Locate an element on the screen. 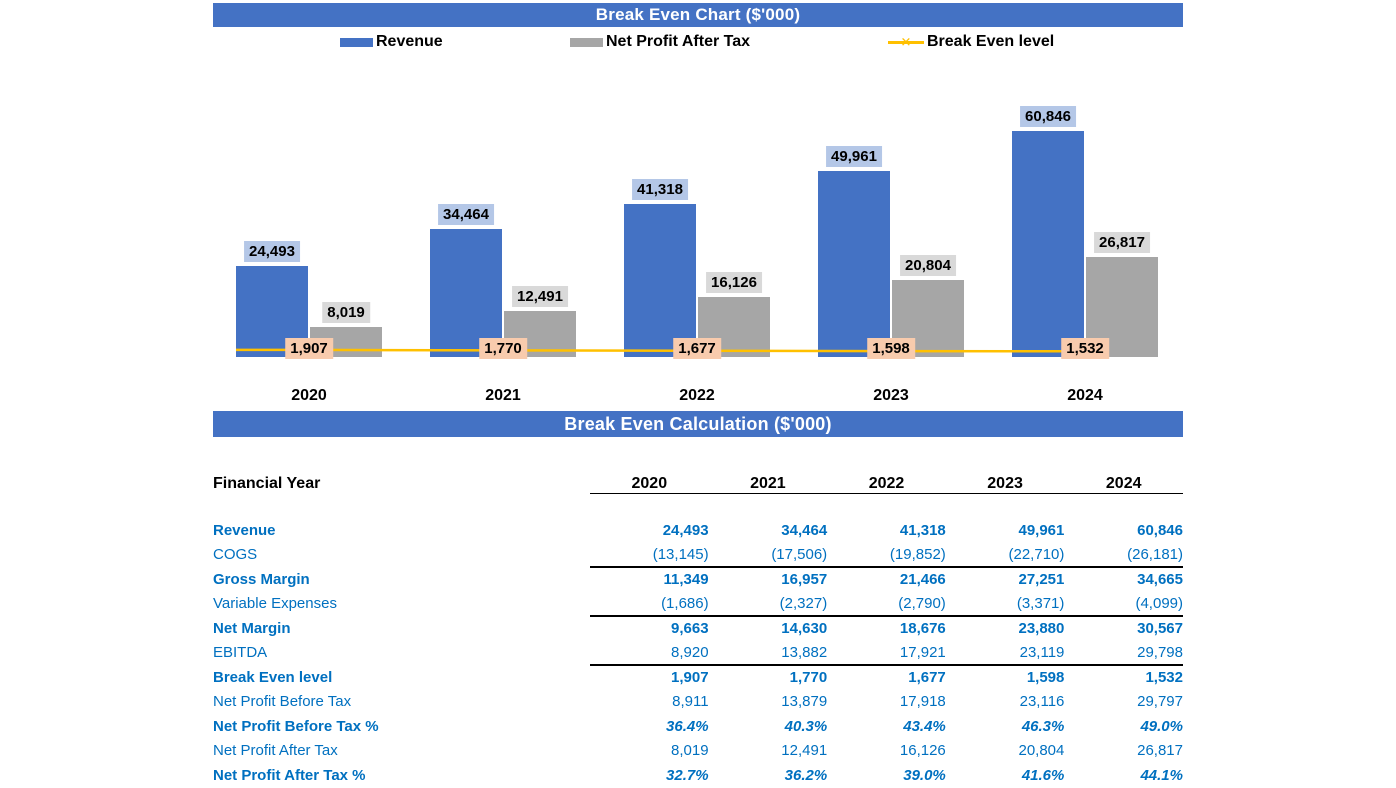 The width and height of the screenshot is (1396, 788). financial-year-header: Financial Year is located at coordinates (267, 483).